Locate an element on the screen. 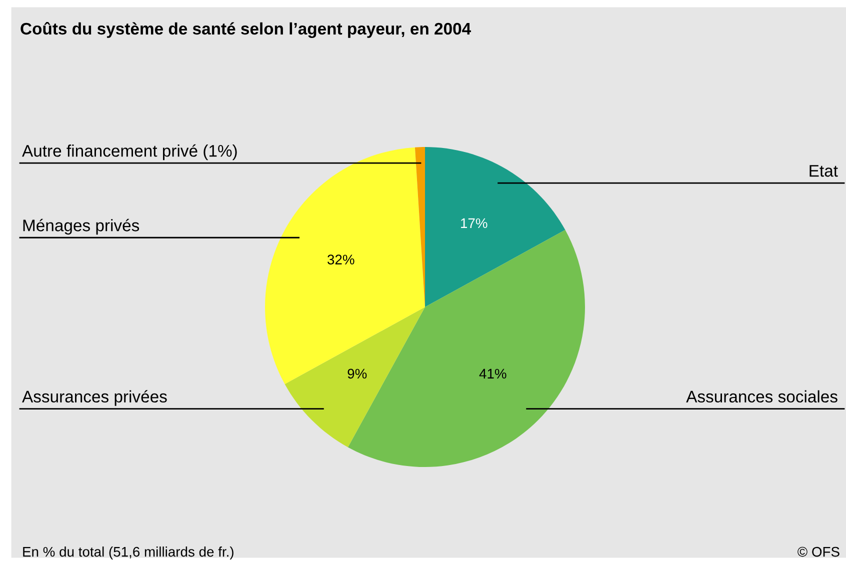 The height and width of the screenshot is (565, 846). slice-label: Etat is located at coordinates (824, 171).